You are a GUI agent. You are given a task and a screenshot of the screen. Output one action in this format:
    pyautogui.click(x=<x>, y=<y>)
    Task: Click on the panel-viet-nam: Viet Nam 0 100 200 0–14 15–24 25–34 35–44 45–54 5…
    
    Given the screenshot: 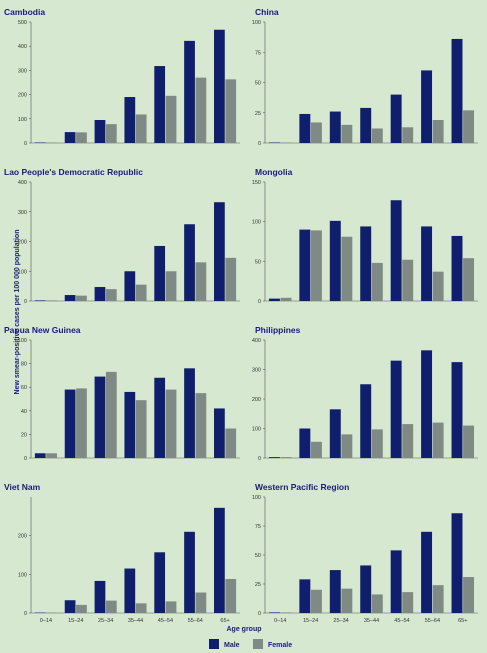 What is the action you would take?
    pyautogui.click(x=122, y=553)
    